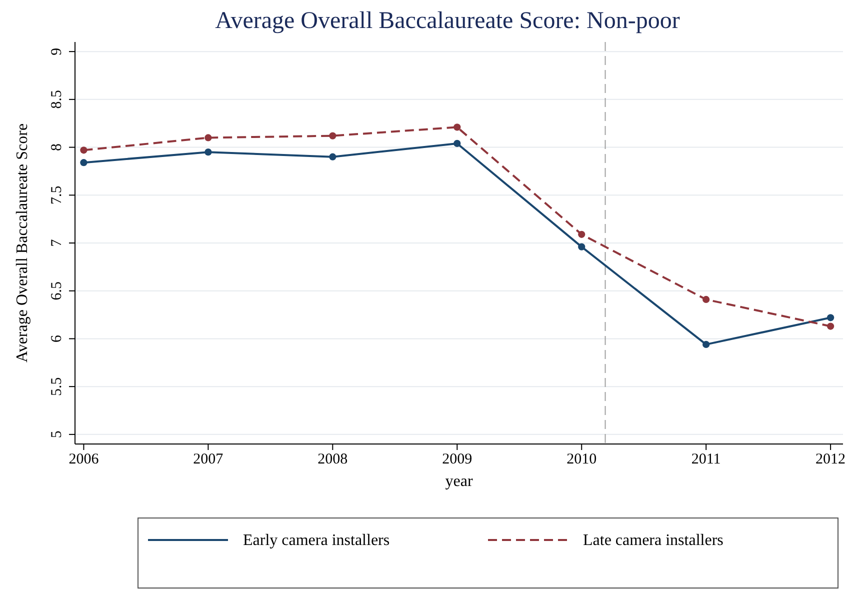 This screenshot has height=589, width=855. What do you see at coordinates (57, 195) in the screenshot?
I see `y-tick-label: 7.5` at bounding box center [57, 195].